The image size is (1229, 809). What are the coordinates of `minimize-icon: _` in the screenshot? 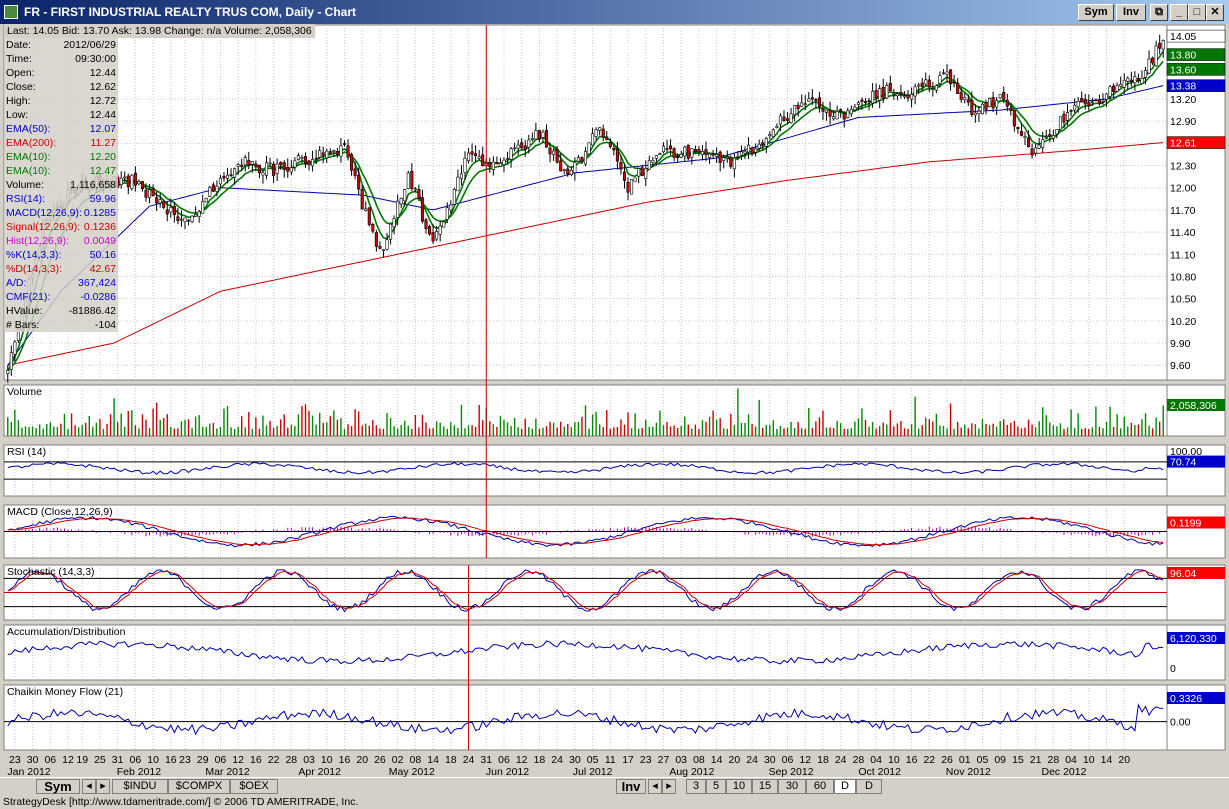 It's located at (1179, 12).